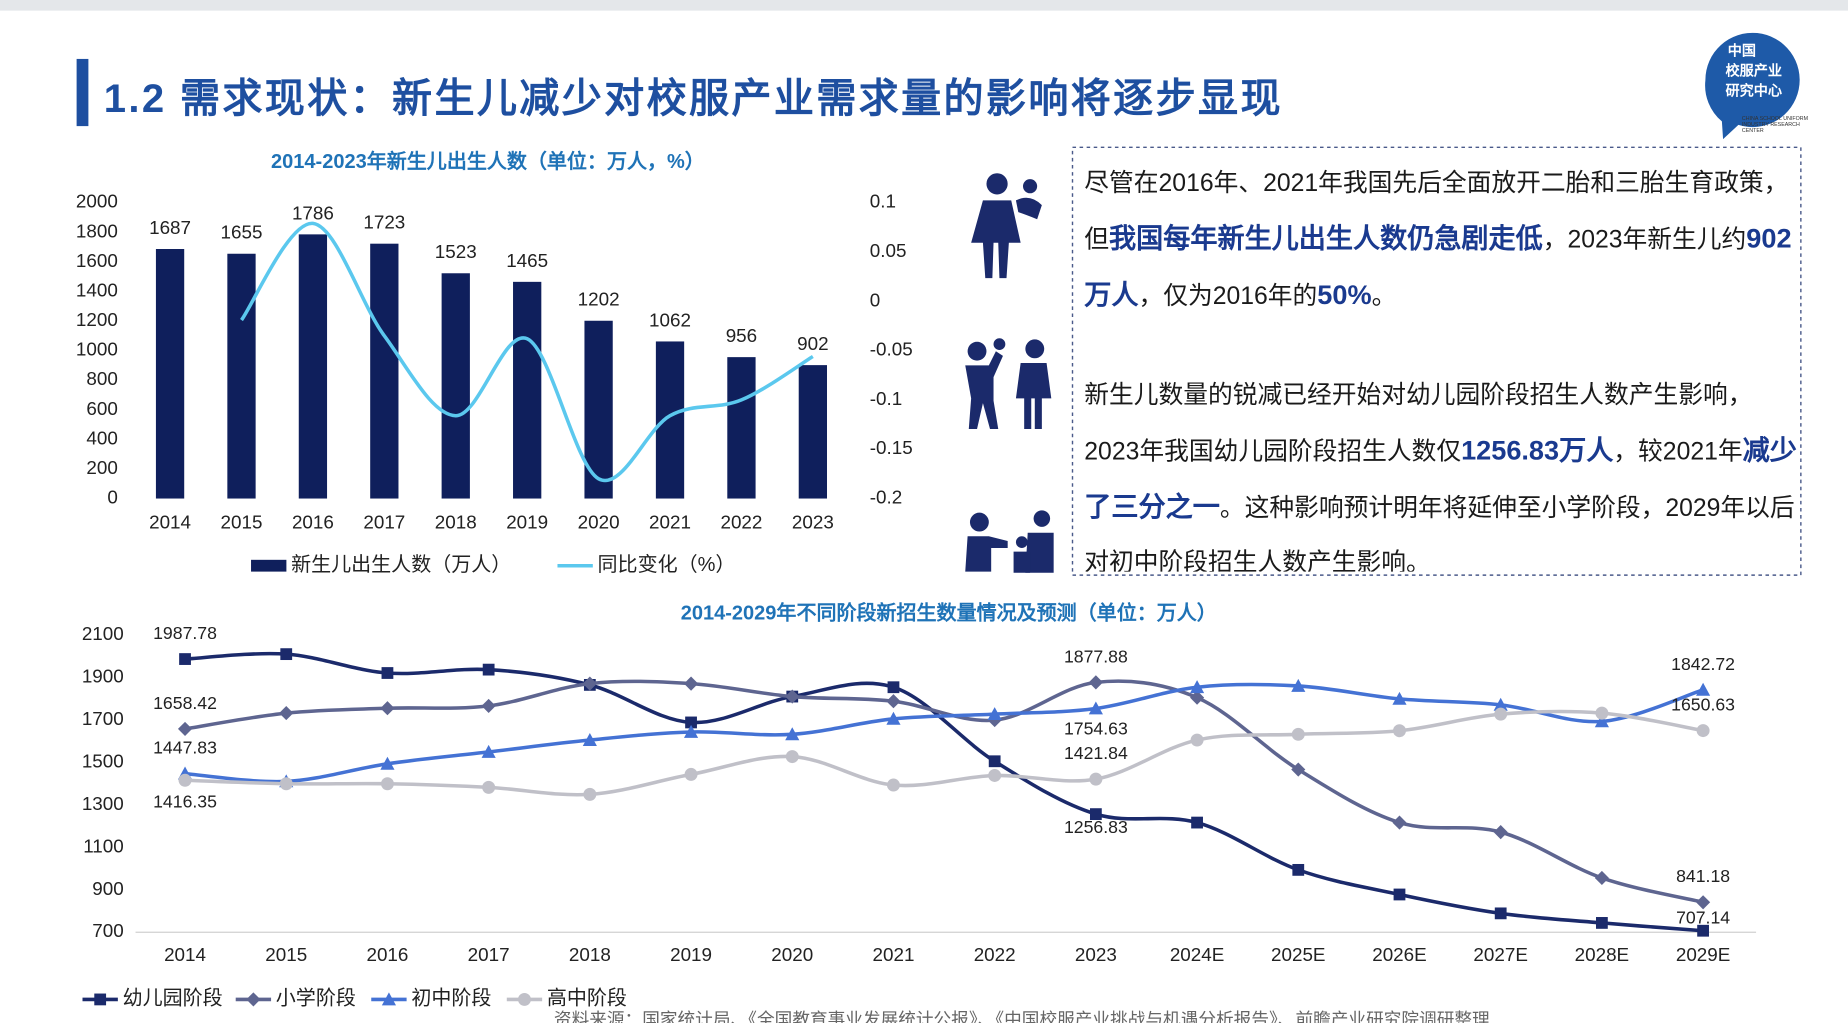 Image resolution: width=1848 pixels, height=1023 pixels. I want to click on data-label: 1416.35, so click(185, 801).